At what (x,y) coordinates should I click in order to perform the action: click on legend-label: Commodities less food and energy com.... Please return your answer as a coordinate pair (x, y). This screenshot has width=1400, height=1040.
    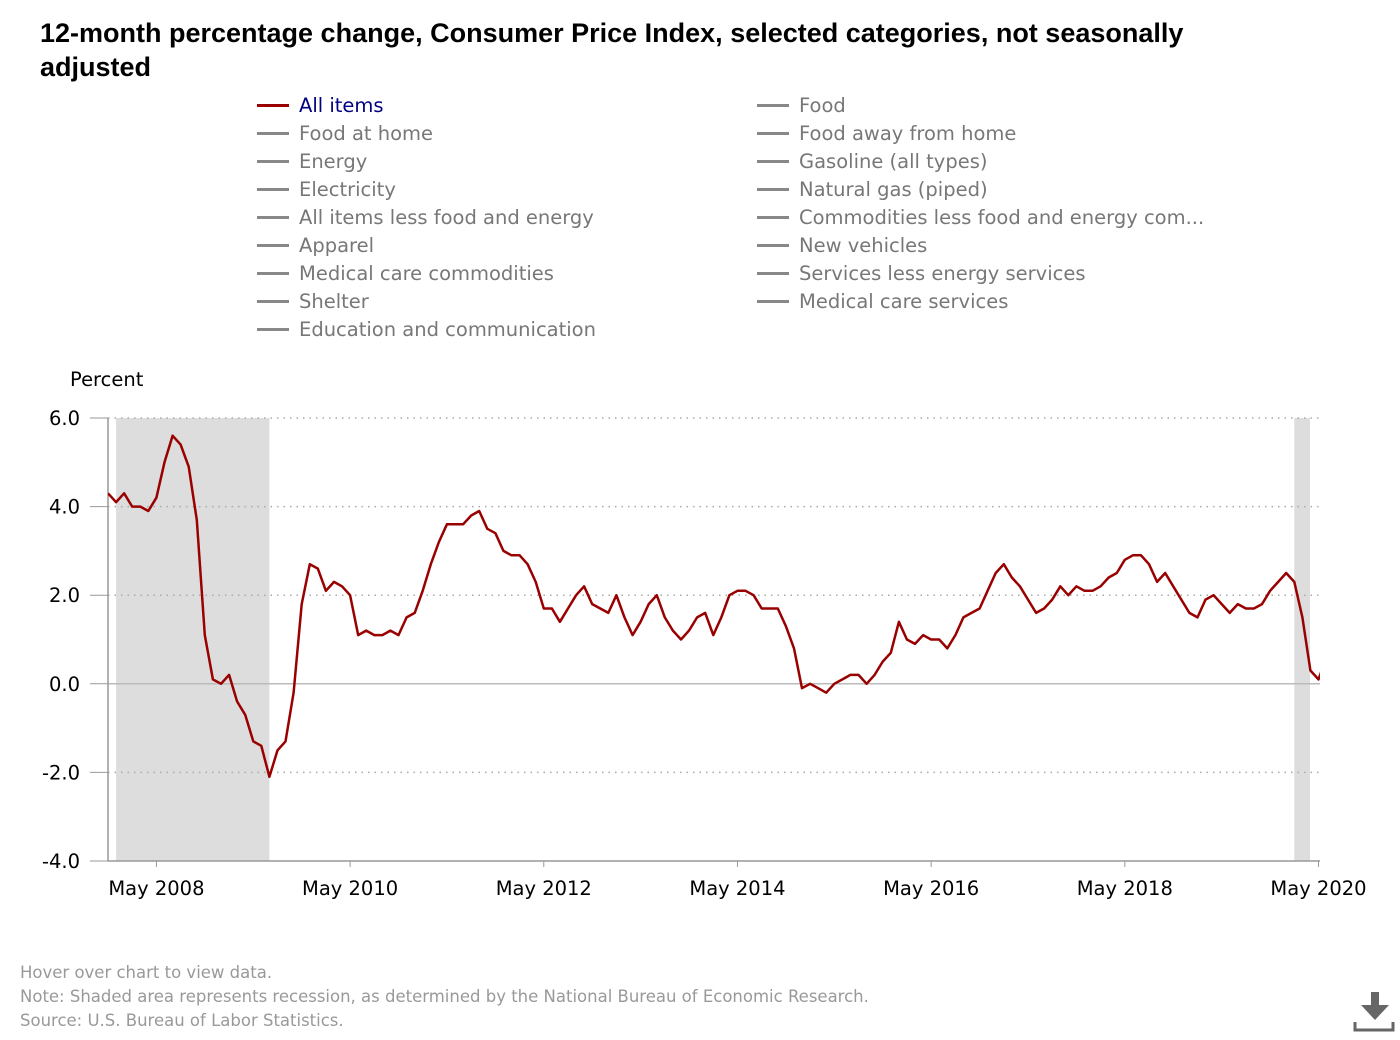
    Looking at the image, I should click on (1002, 217).